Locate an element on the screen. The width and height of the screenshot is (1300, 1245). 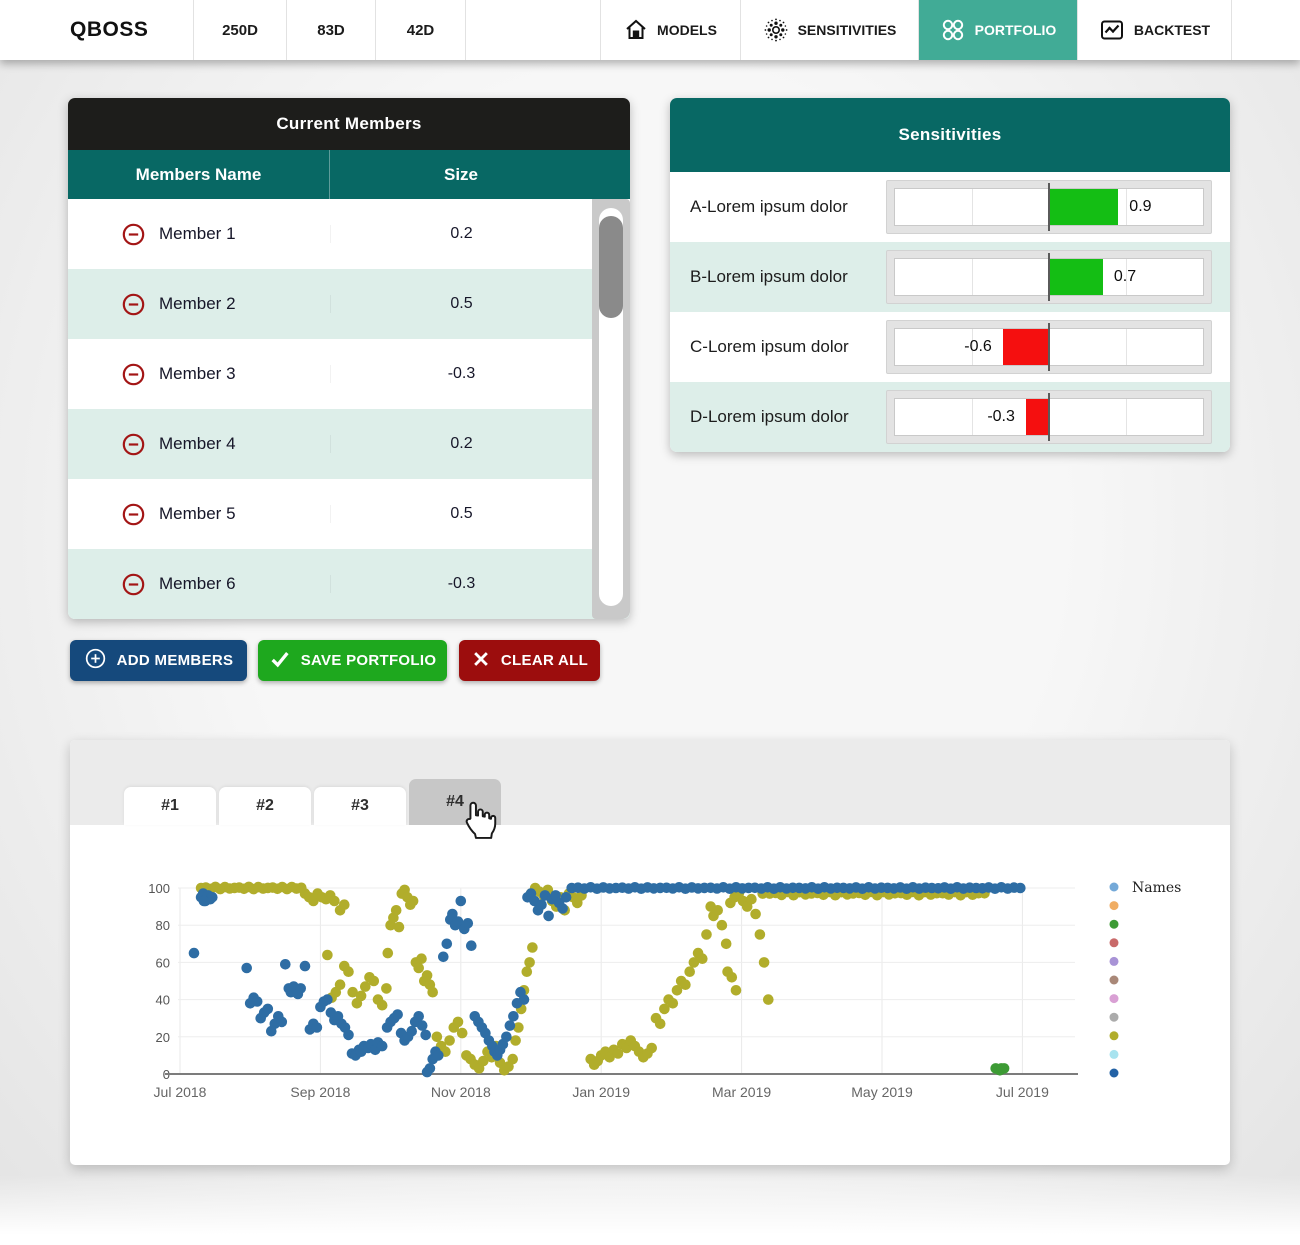
column-header-size: Size is located at coordinates (461, 174).